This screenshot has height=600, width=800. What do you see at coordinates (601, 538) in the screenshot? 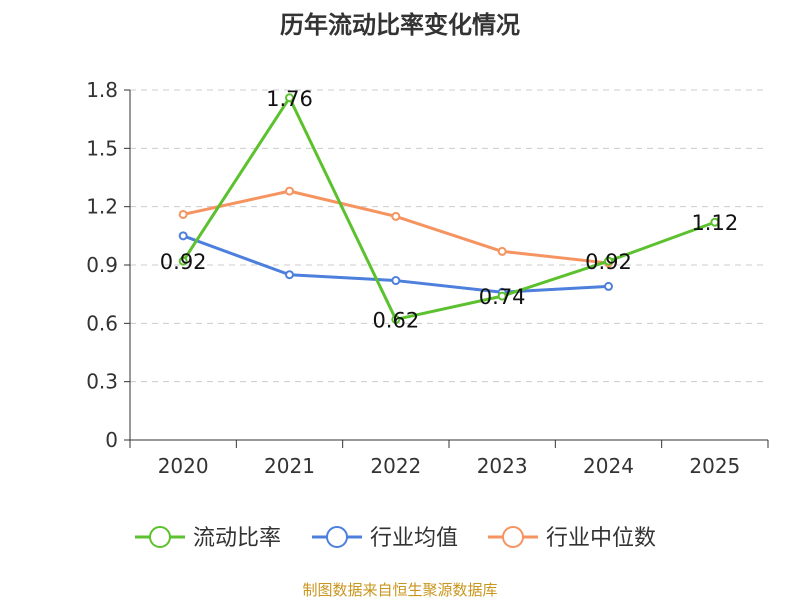
I see `legend-label: 行业中位数` at bounding box center [601, 538].